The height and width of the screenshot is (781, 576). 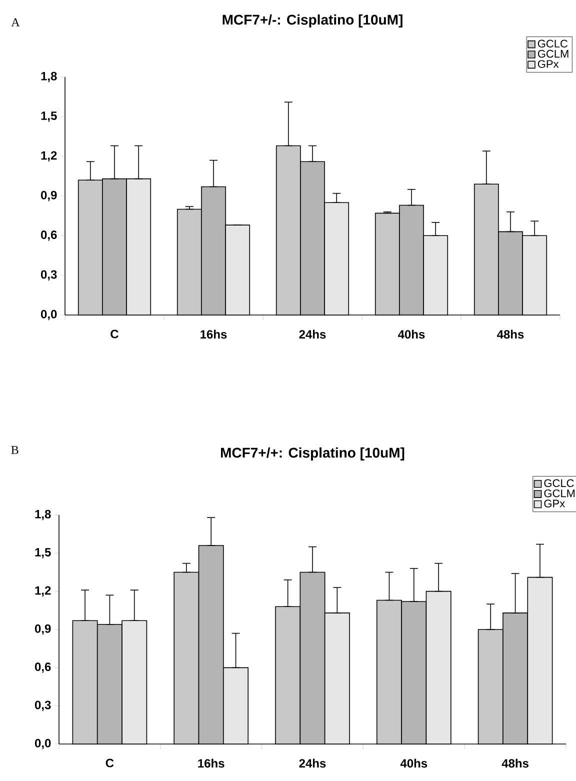 I want to click on text: A, so click(x=15, y=22).